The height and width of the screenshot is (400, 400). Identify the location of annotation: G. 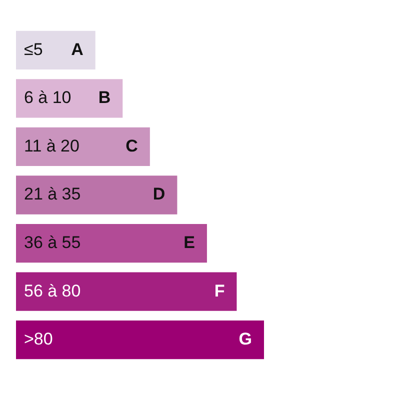
(245, 339).